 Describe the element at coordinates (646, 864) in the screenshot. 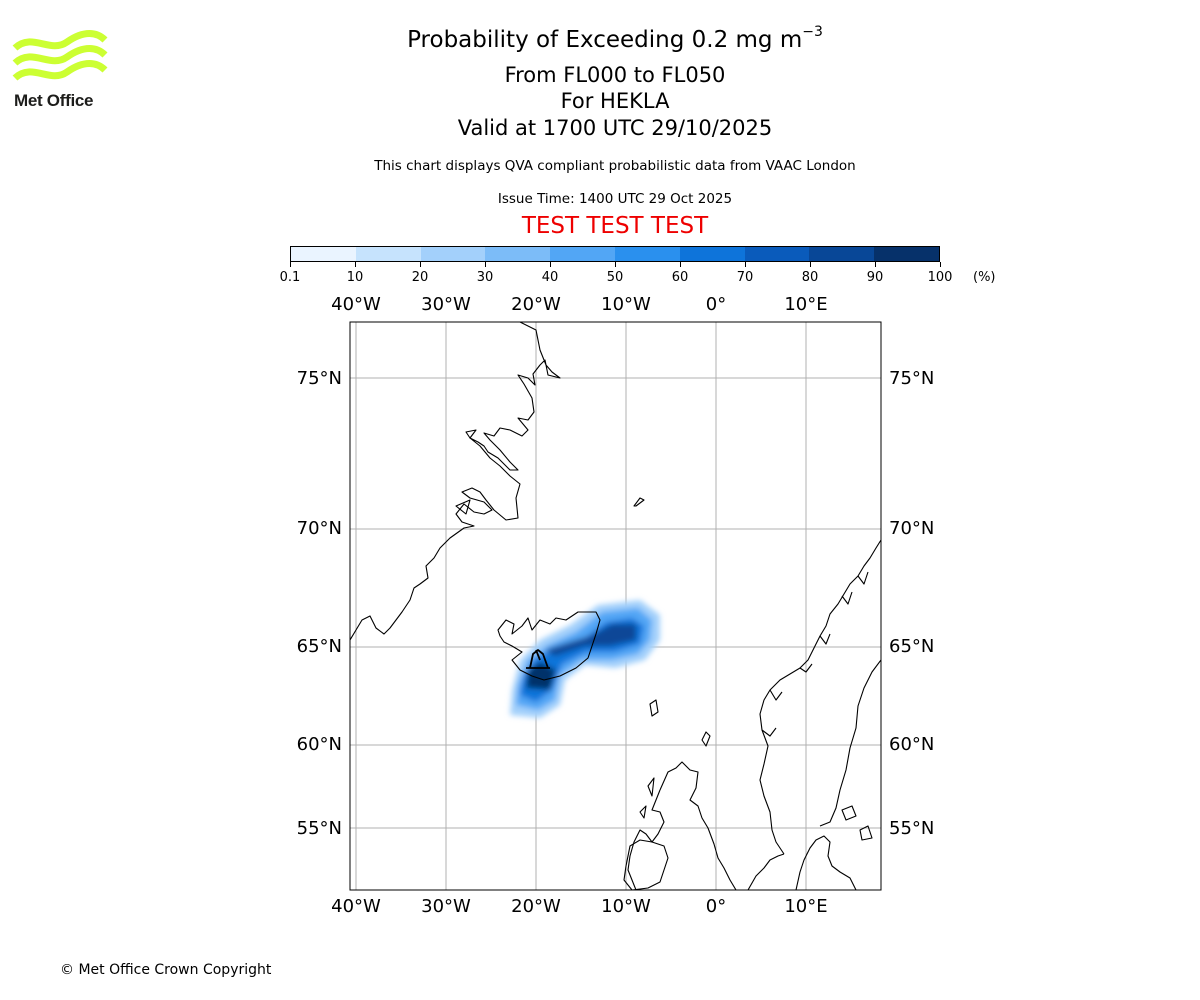

I see `coast-ireland` at that location.